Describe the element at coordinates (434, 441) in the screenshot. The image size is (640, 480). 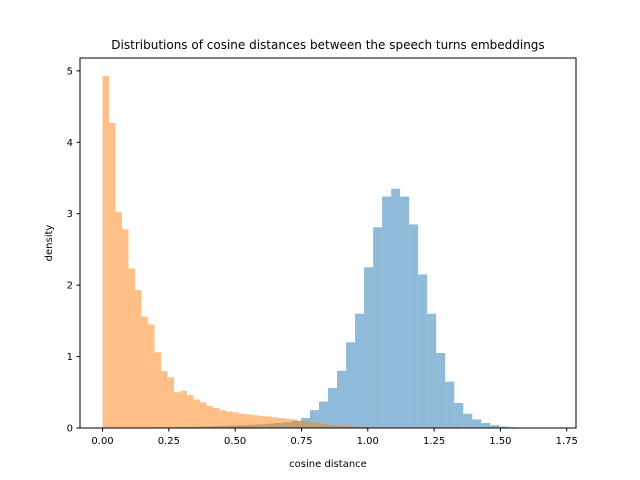
I see `x-tick-label: 1.25` at that location.